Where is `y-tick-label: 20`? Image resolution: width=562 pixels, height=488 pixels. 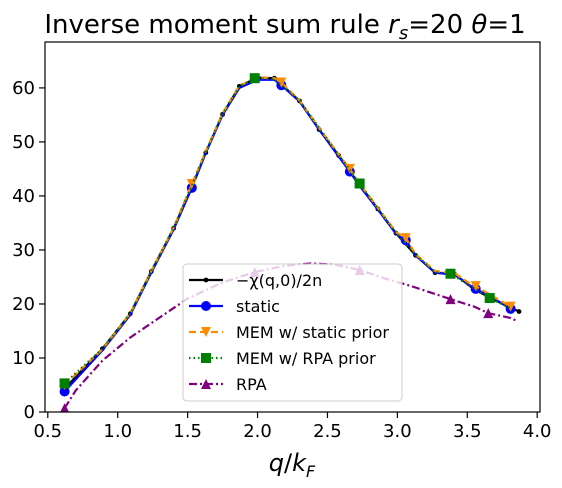 y-tick-label: 20 is located at coordinates (23, 304).